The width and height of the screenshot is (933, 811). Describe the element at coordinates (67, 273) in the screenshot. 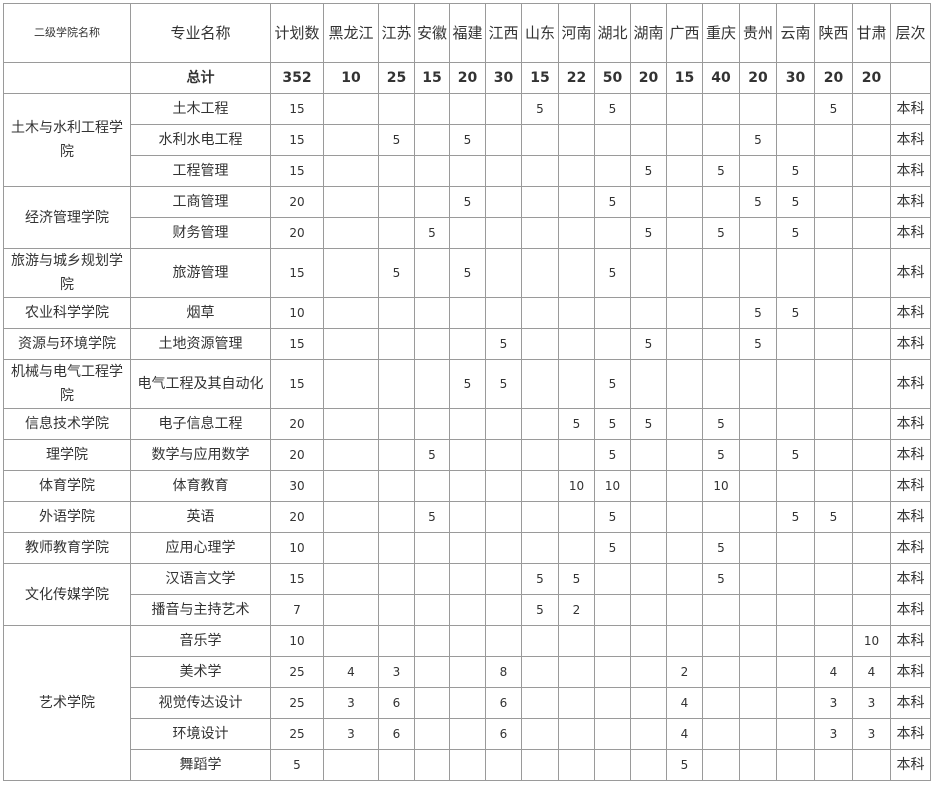

I see `college-name: 旅游与城乡规划学院` at that location.